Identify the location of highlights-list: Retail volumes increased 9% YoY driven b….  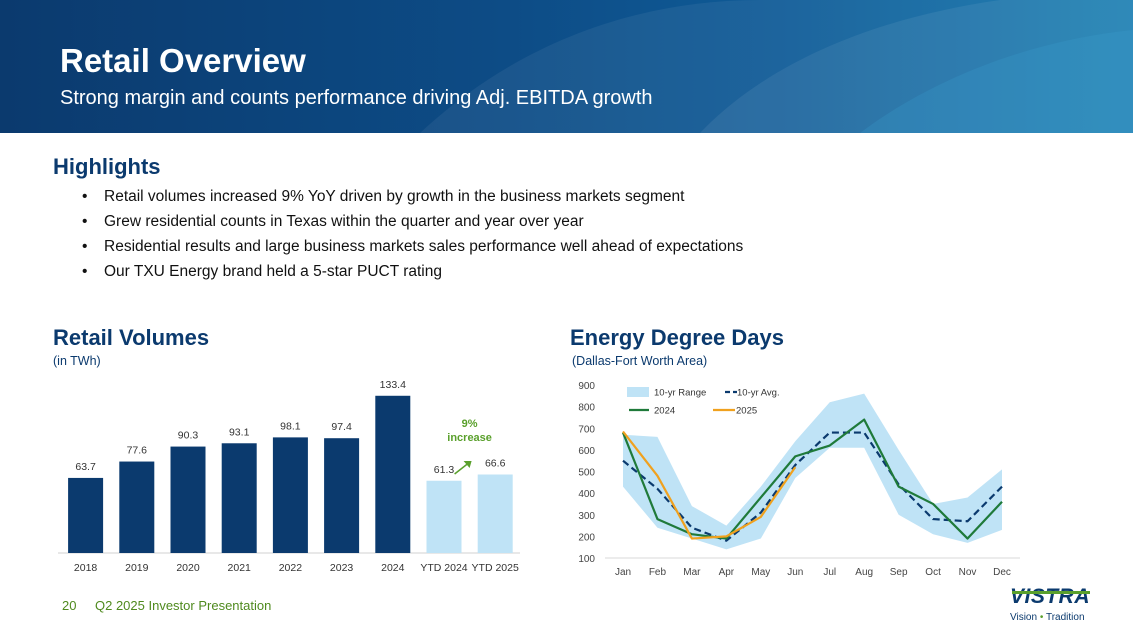
(412, 237).